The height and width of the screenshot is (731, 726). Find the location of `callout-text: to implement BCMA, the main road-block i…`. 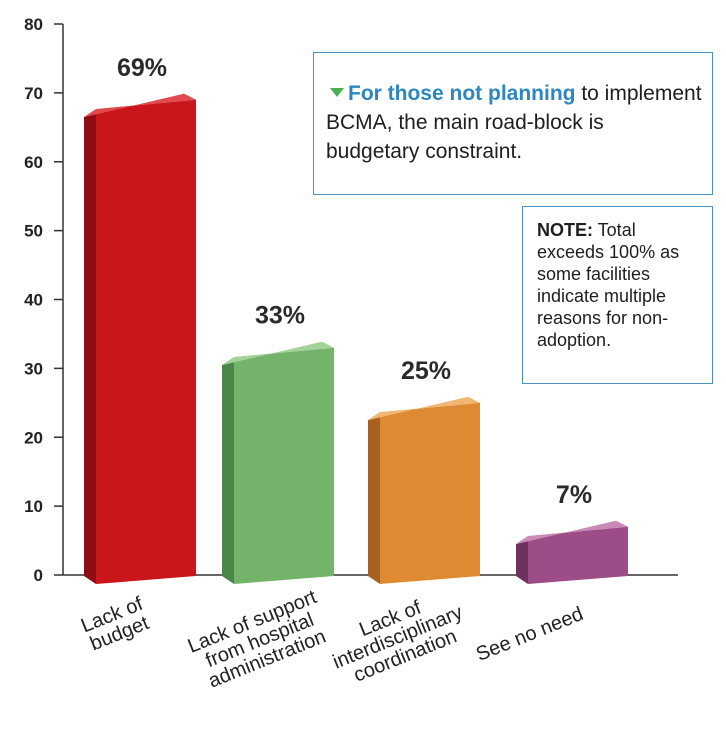

callout-text: to implement BCMA, the main road-block i… is located at coordinates (514, 122).